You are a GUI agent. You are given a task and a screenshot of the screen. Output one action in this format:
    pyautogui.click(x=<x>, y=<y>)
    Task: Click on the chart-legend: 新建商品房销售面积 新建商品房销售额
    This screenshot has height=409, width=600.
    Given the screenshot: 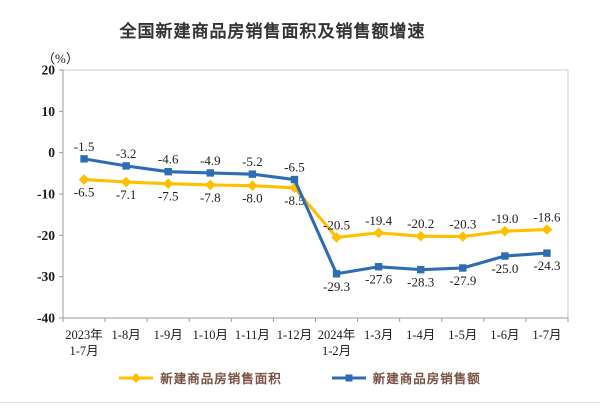 What is the action you would take?
    pyautogui.click(x=300, y=377)
    